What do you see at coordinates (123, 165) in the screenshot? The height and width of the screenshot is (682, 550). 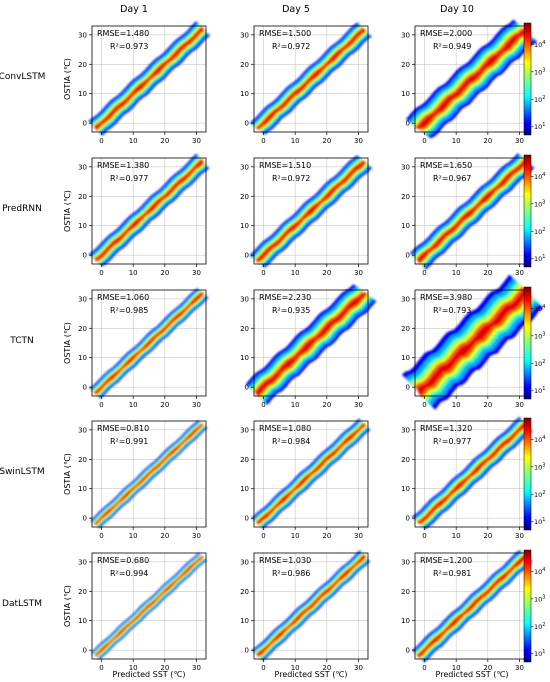 I see `rmse-annotation: RMSE=1.380` at bounding box center [123, 165].